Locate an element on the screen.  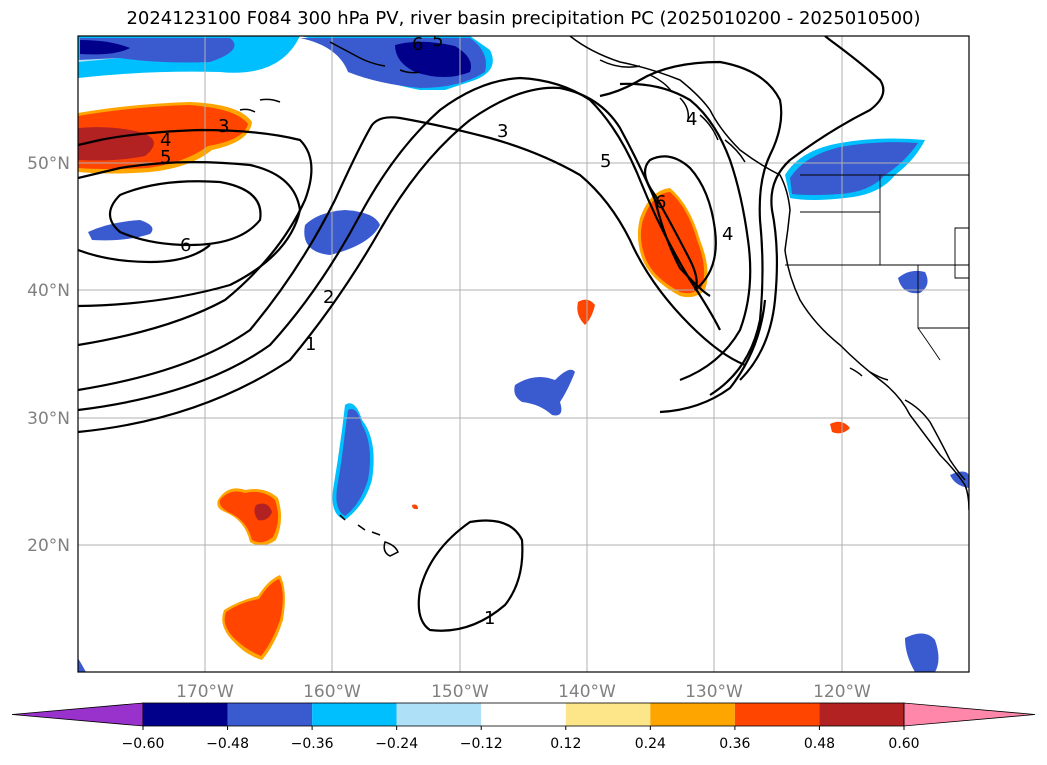
colorbar-tick-label: −0.48 is located at coordinates (227, 744).